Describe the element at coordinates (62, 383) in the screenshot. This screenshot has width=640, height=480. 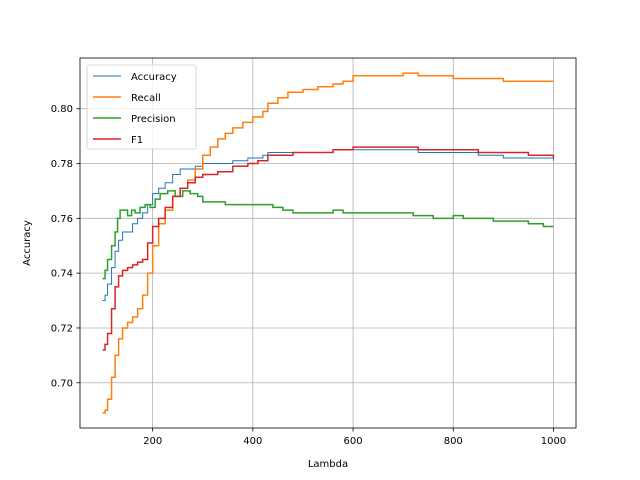
I see `y-tick-label: 0.70` at that location.